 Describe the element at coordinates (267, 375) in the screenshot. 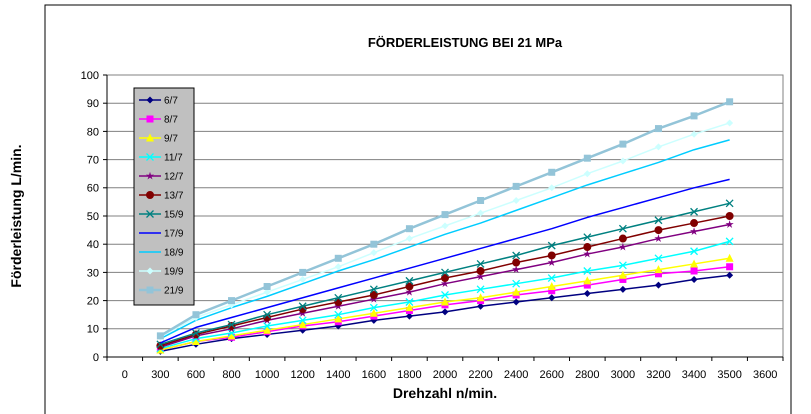

I see `x-tick-label: 1000` at that location.